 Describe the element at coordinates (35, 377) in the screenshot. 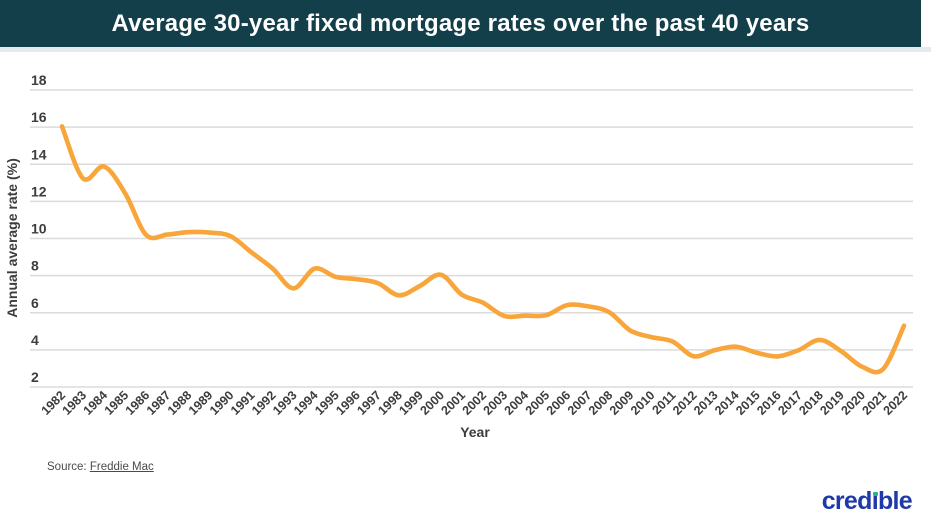

I see `y-tick-label: 2` at that location.